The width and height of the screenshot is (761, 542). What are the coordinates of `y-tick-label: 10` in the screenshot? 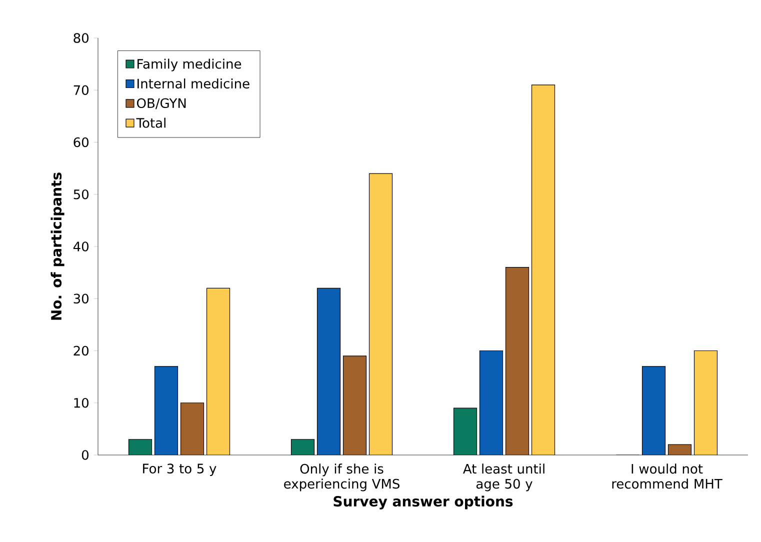 It's located at (81, 403).